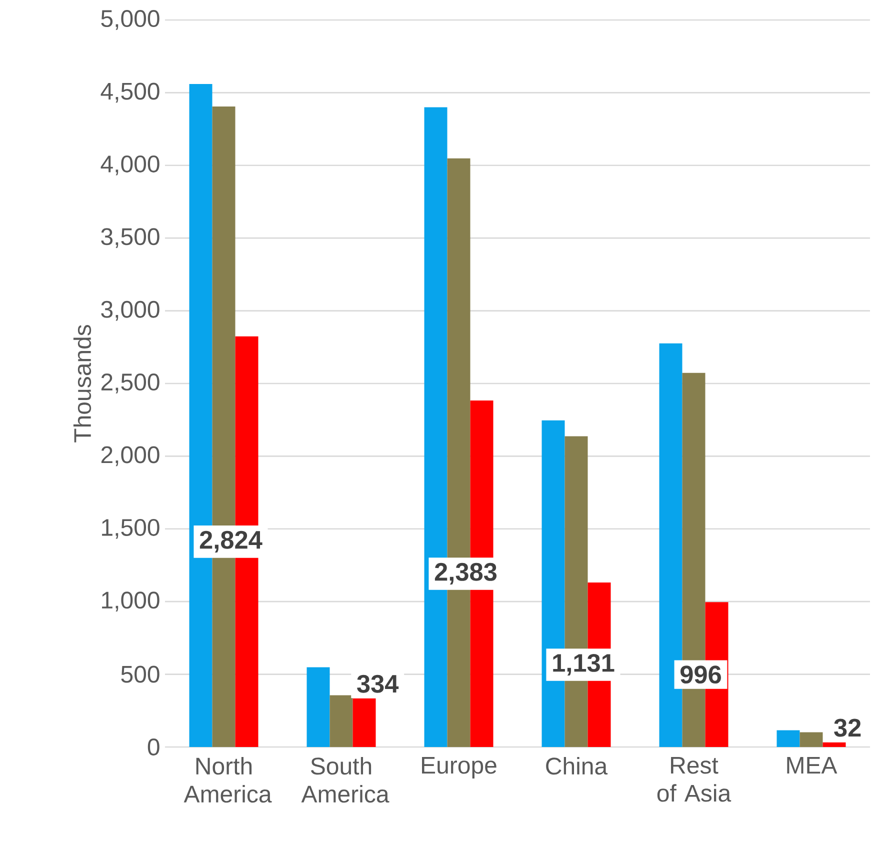 This screenshot has height=842, width=876. Describe the element at coordinates (82, 383) in the screenshot. I see `y-axis-title: Thousands` at that location.